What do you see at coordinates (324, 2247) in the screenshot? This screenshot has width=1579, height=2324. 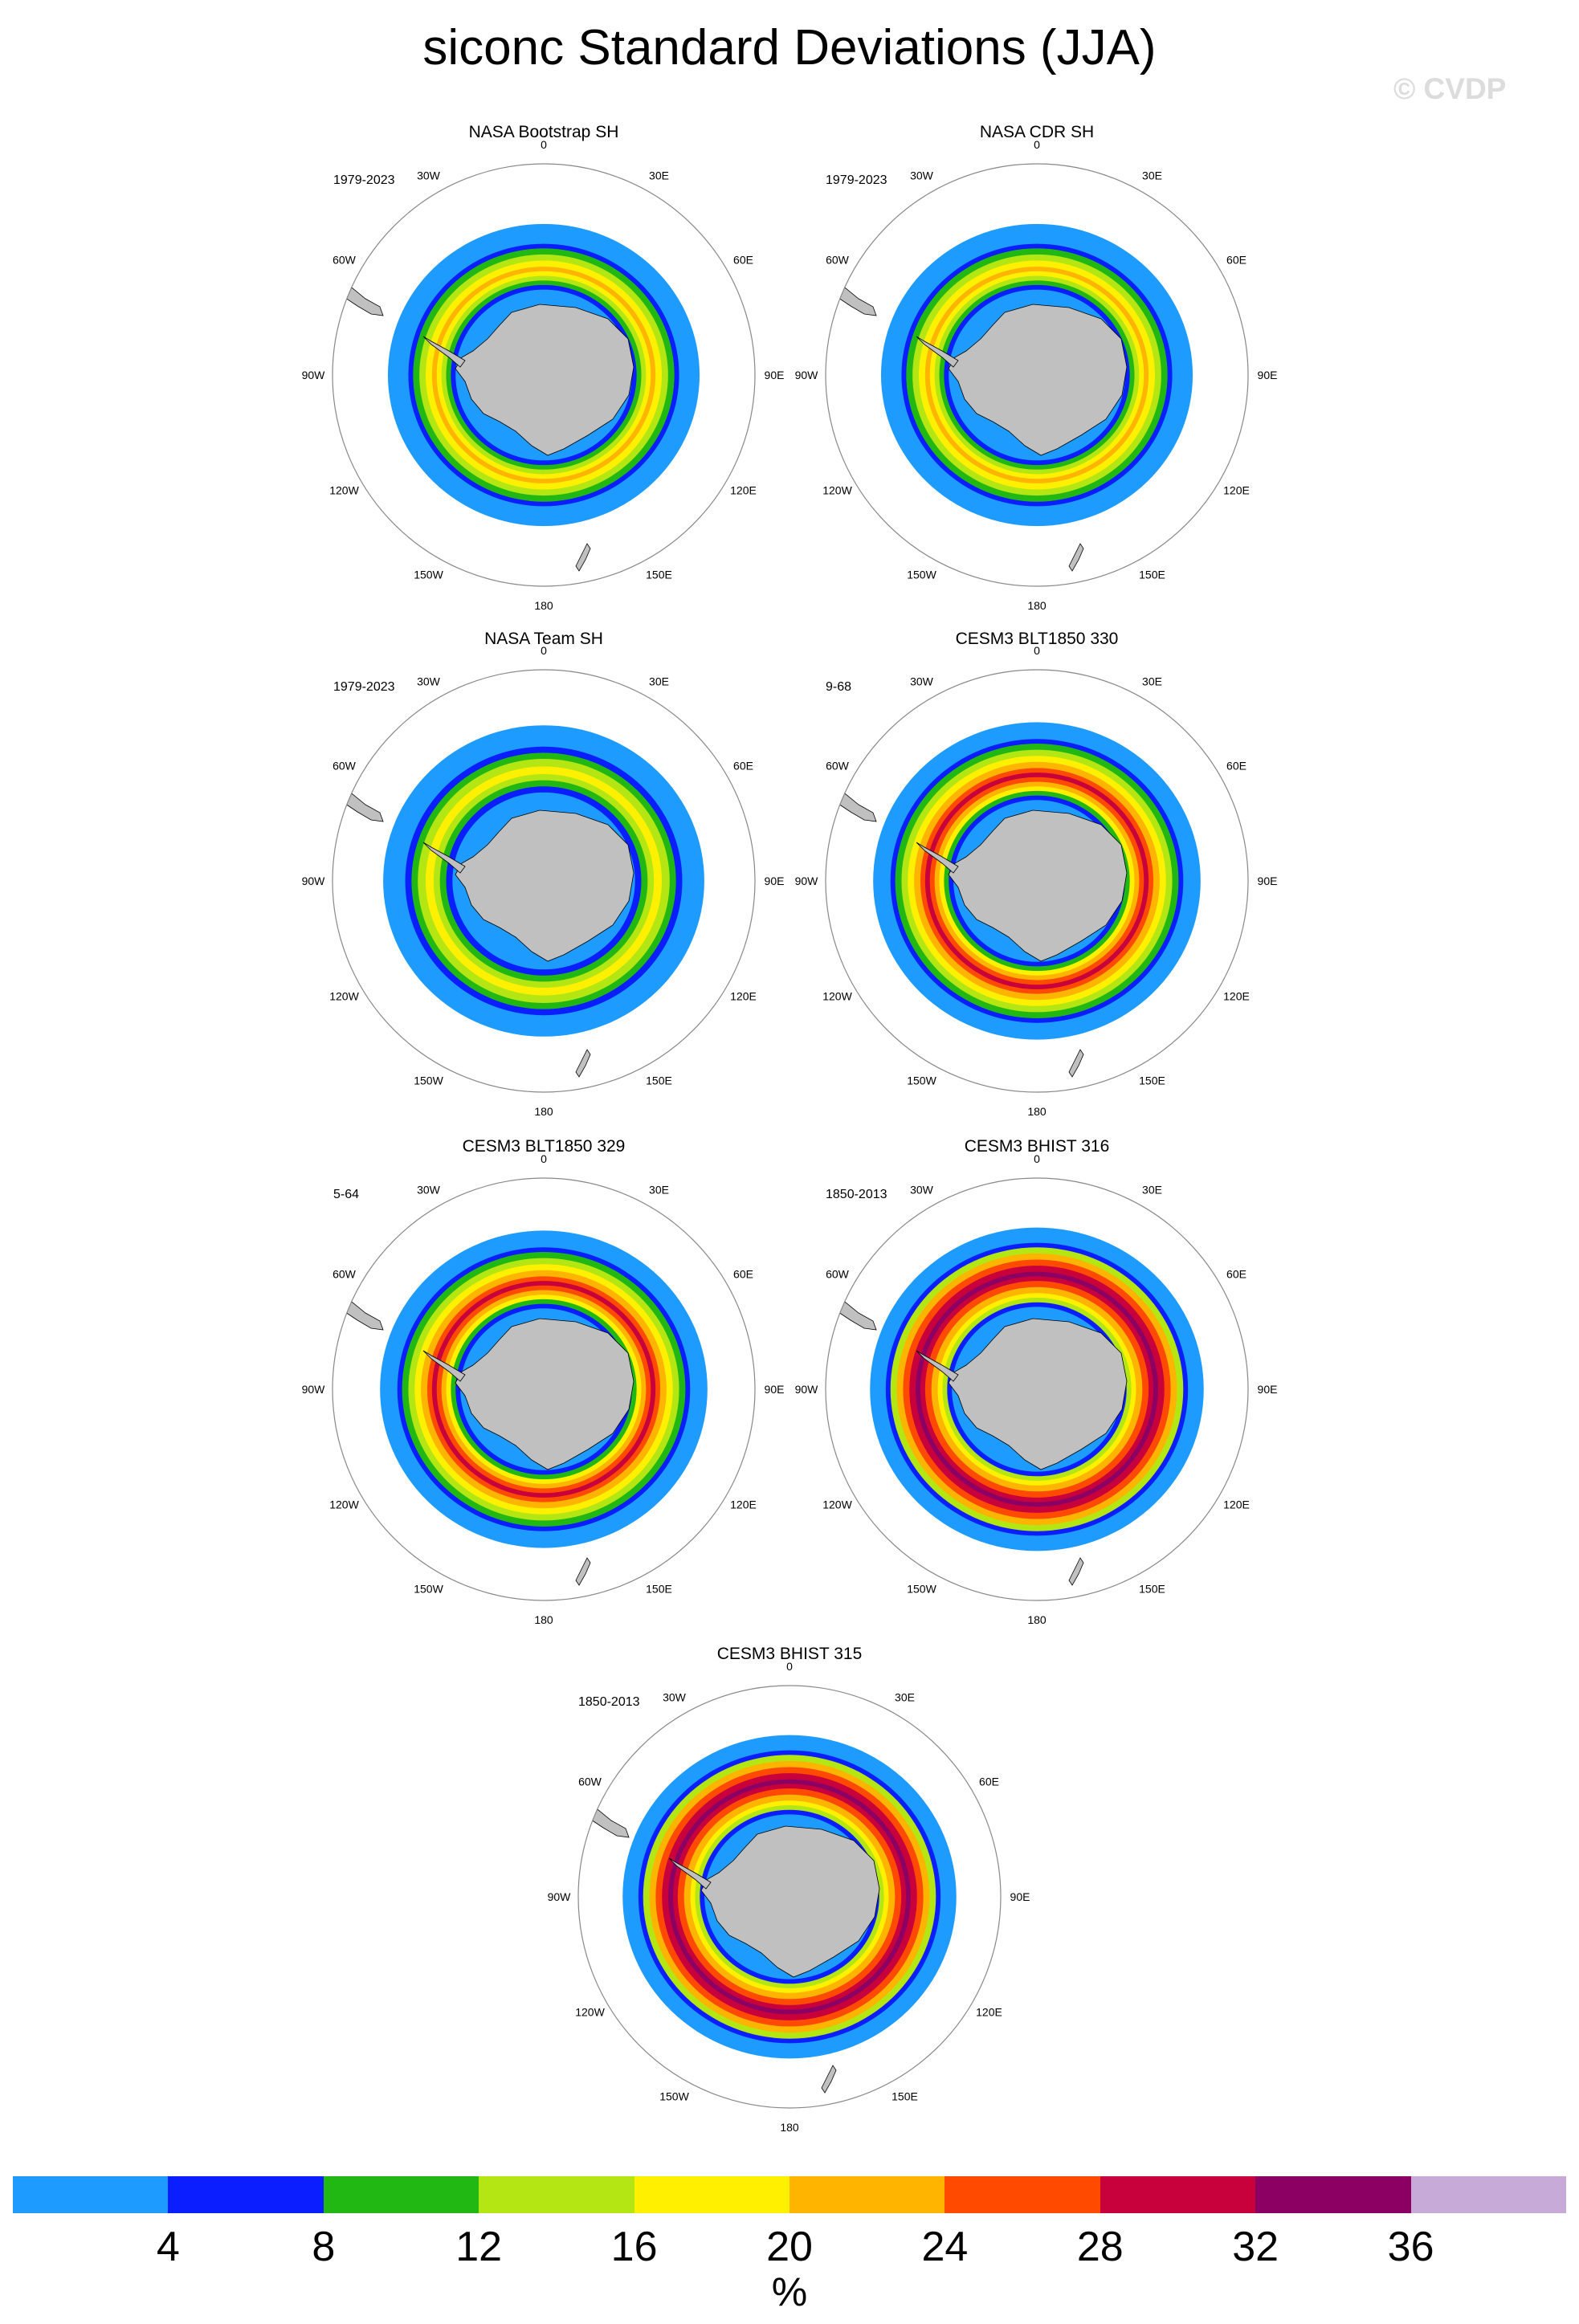 I see `colorbar-tick-label: 8` at bounding box center [324, 2247].